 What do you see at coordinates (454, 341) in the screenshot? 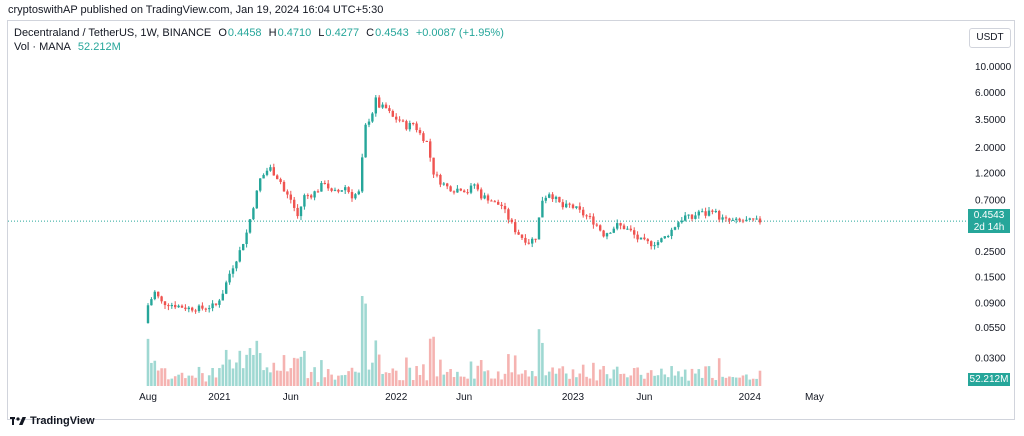
I see `volume-bars` at bounding box center [454, 341].